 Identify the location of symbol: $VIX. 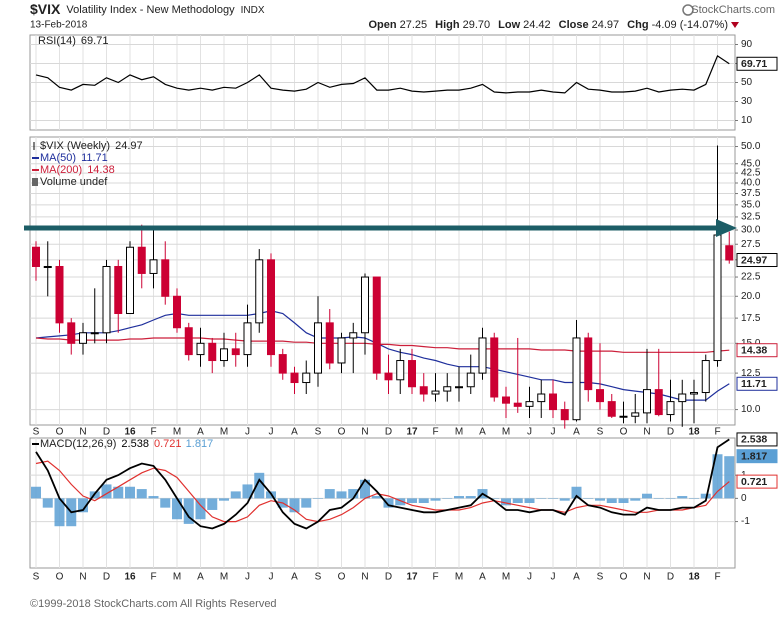
(45, 9).